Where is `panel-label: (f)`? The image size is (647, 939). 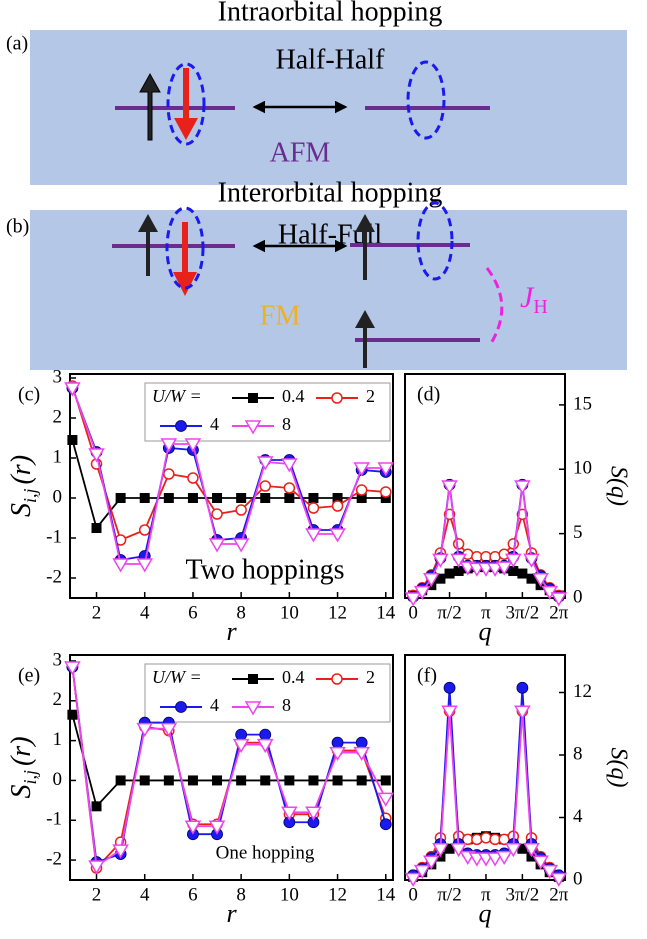
panel-label: (f) is located at coordinates (427, 676).